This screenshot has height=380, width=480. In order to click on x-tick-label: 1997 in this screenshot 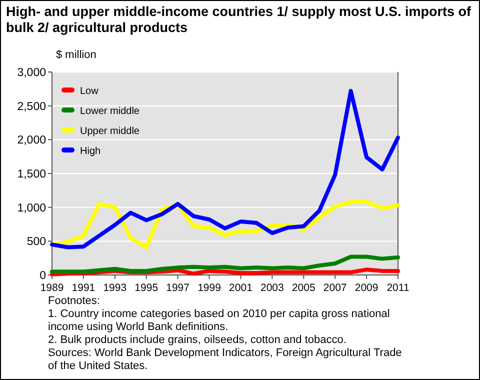, I will do `click(178, 288)`.